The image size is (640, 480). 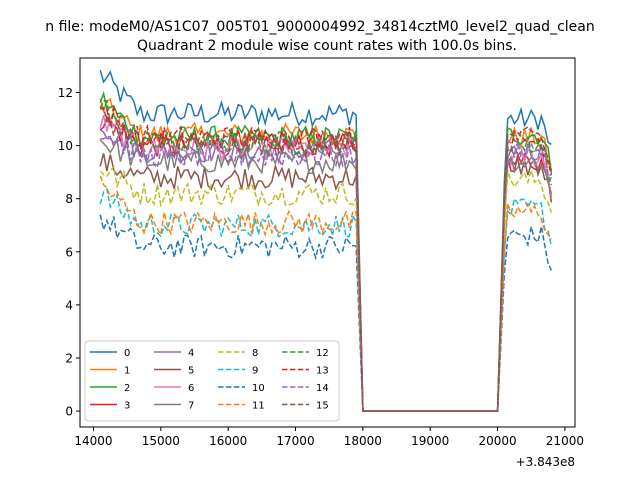 I want to click on legend-label-8: 8, so click(x=255, y=353).